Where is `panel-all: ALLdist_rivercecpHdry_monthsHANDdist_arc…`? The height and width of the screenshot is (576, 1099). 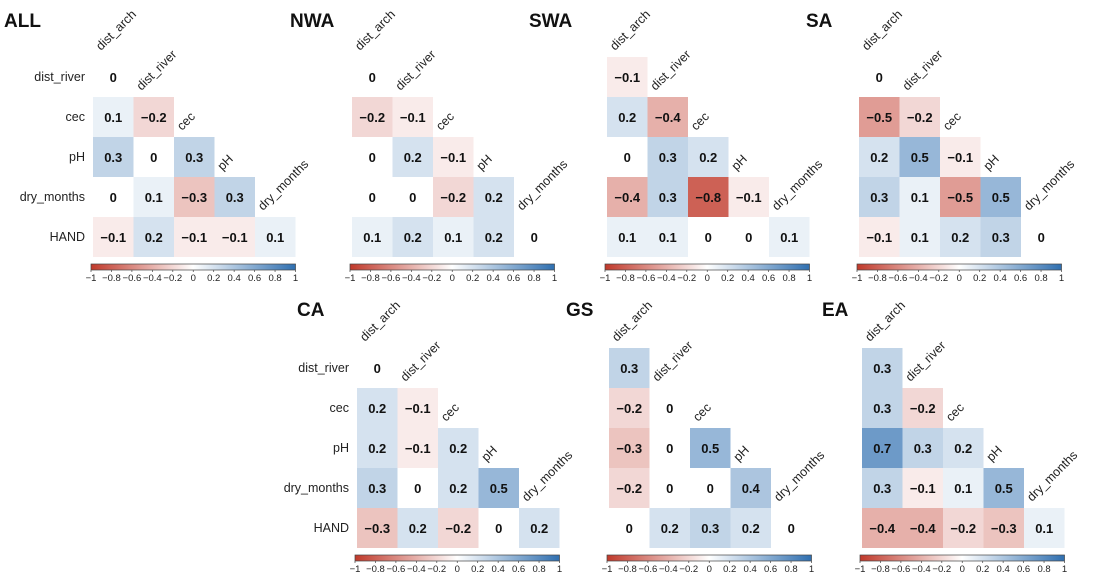 panel-all: ALLdist_rivercecpHdry_monthsHANDdist_arc… is located at coordinates (157, 145).